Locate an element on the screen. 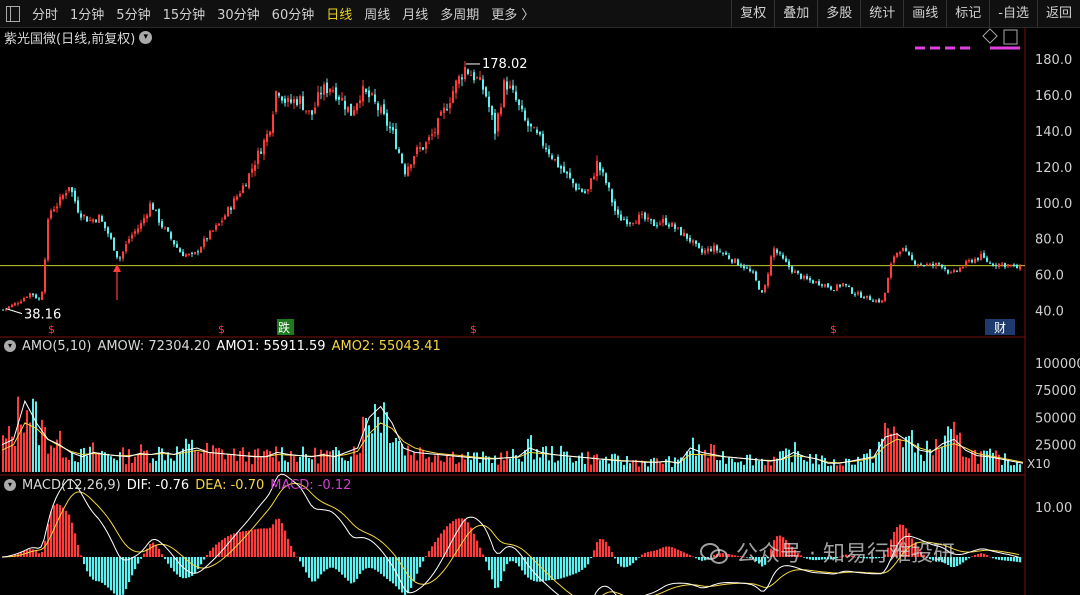 Image resolution: width=1080 pixels, height=595 pixels. back-button: 返回 is located at coordinates (1058, 13).